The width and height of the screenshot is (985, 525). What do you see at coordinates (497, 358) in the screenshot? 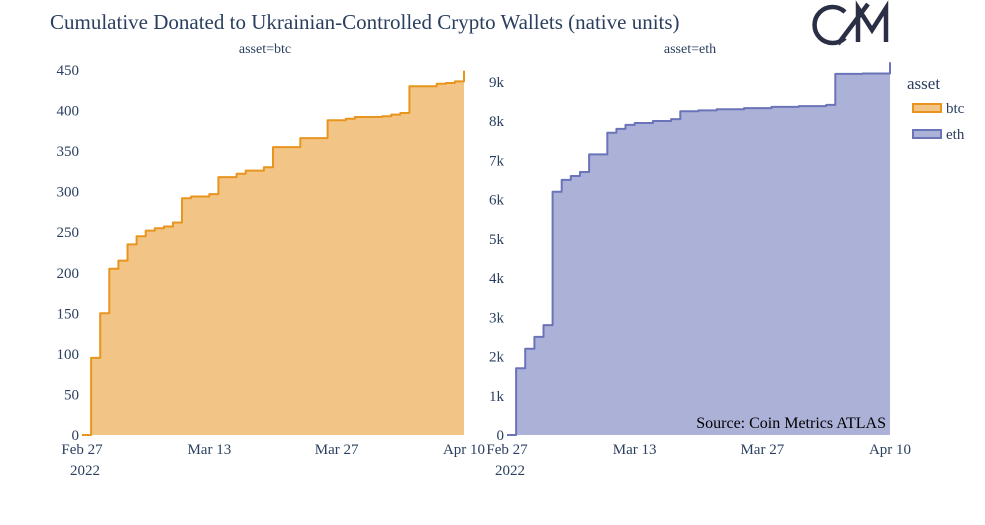
I see `y-tick-label: 2k` at bounding box center [497, 358].